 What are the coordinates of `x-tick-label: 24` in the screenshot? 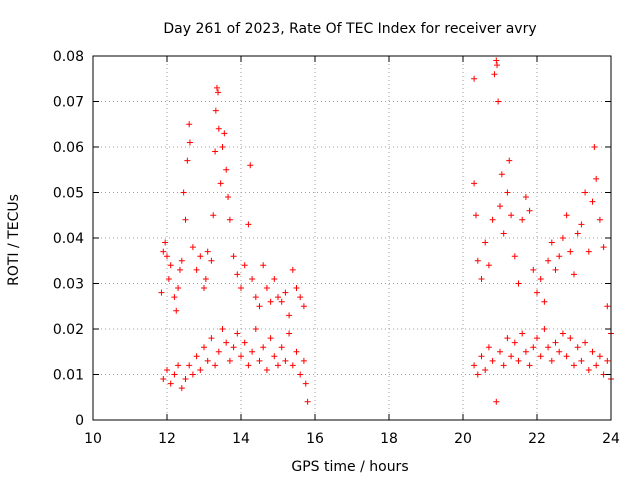 It's located at (611, 439).